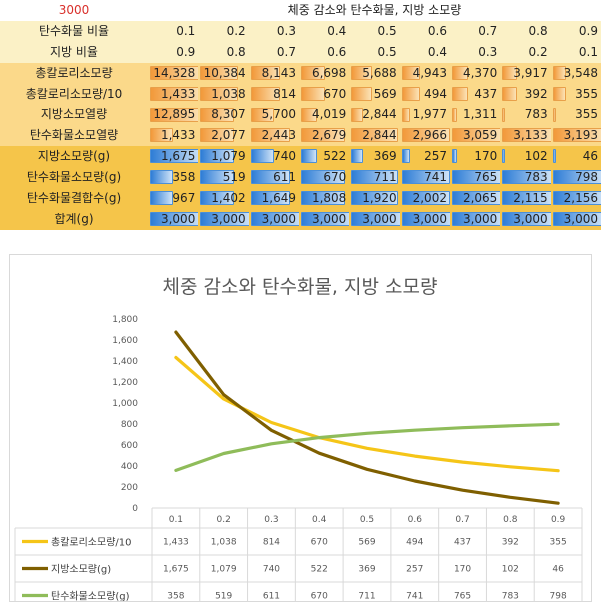 The width and height of the screenshot is (601, 609). What do you see at coordinates (424, 115) in the screenshot?
I see `data-cell: 1,977` at bounding box center [424, 115].